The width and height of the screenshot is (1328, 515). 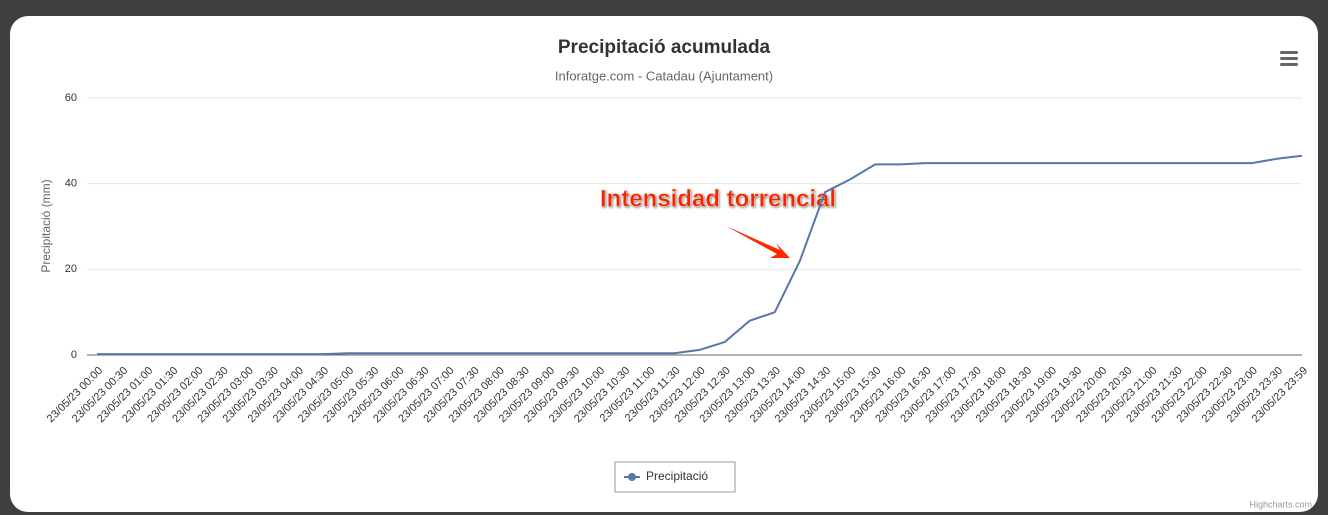 What do you see at coordinates (758, 242) in the screenshot?
I see `annotation-arrow` at bounding box center [758, 242].